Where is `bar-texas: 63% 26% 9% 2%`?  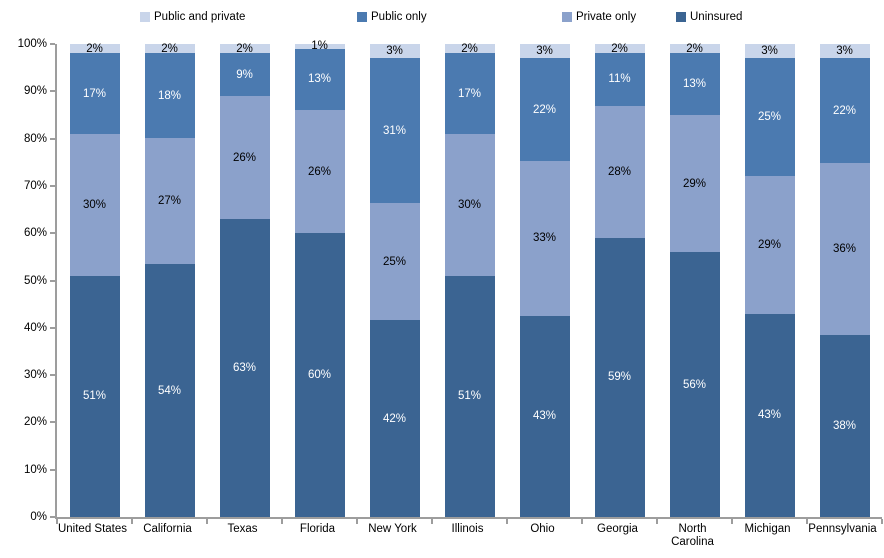
bar-texas: 63% 26% 9% 2% is located at coordinates (244, 280).